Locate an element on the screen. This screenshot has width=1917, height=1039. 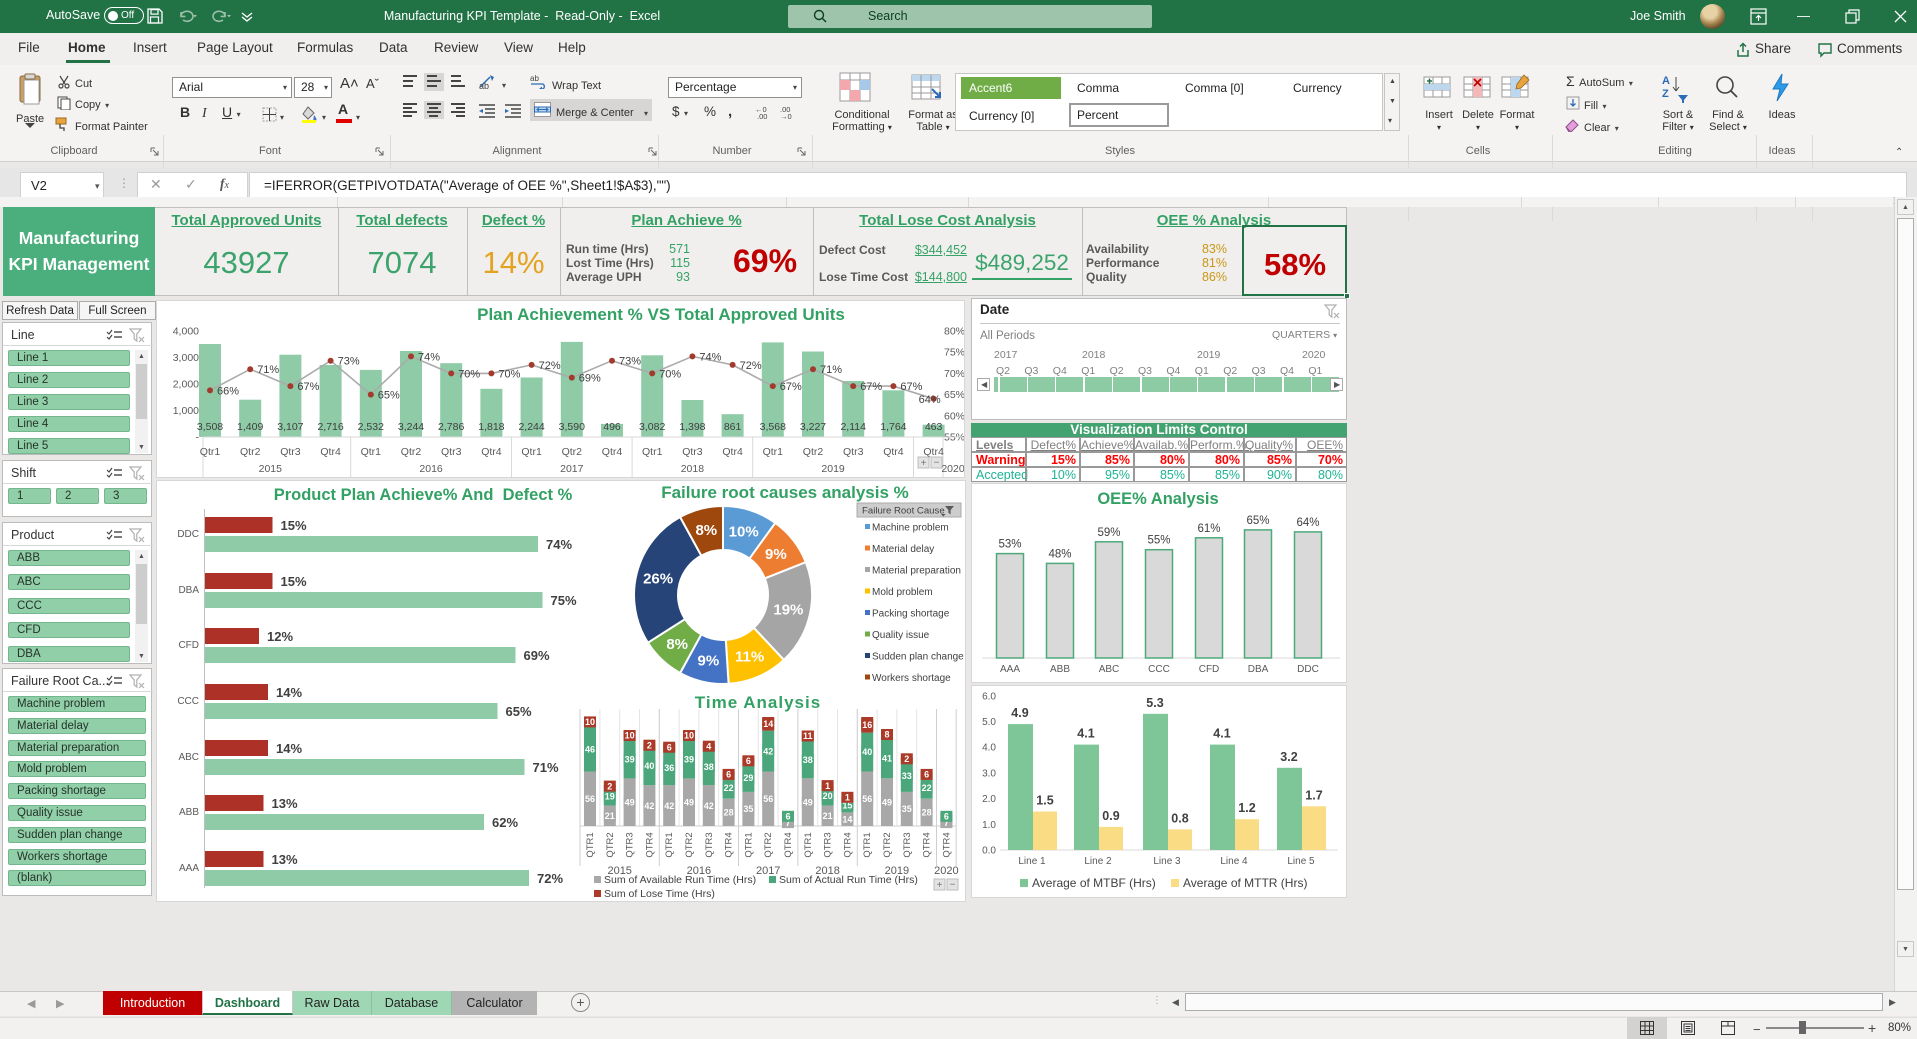
svg-text: 71% is located at coordinates (831, 370).